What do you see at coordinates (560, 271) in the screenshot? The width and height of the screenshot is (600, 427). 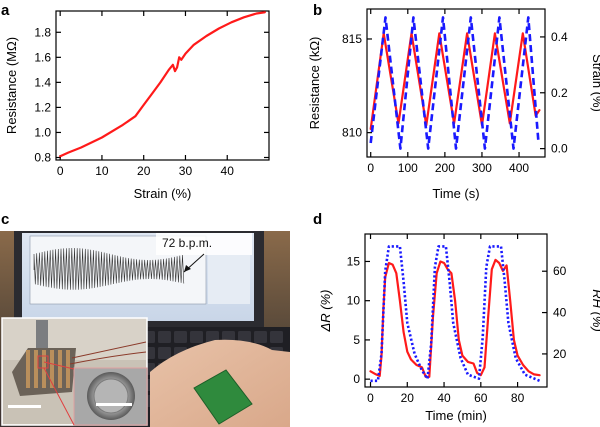 I see `y-right-tick-label: 60` at bounding box center [560, 271].